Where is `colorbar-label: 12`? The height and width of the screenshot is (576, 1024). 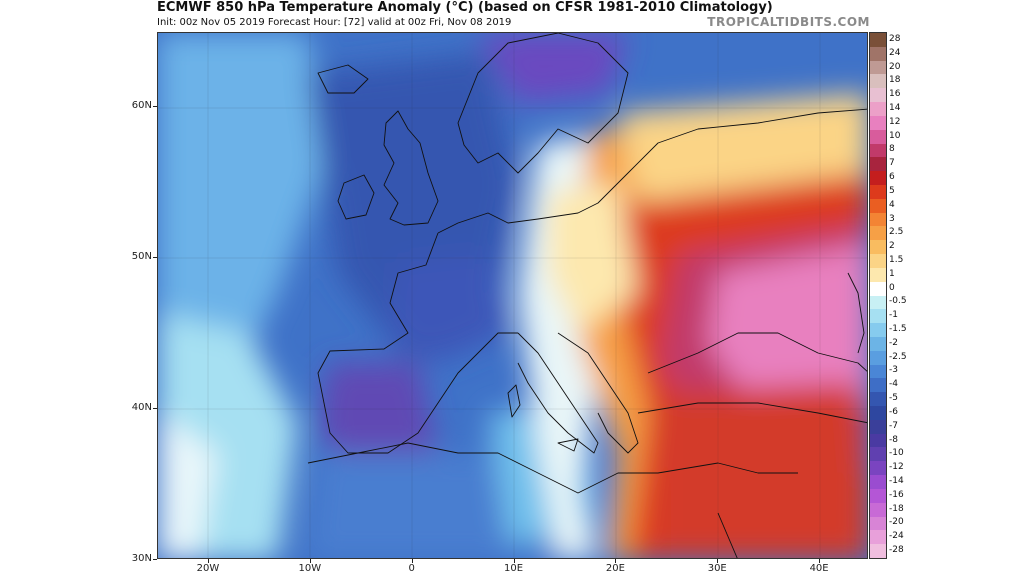 colorbar-label: 12 is located at coordinates (895, 121).